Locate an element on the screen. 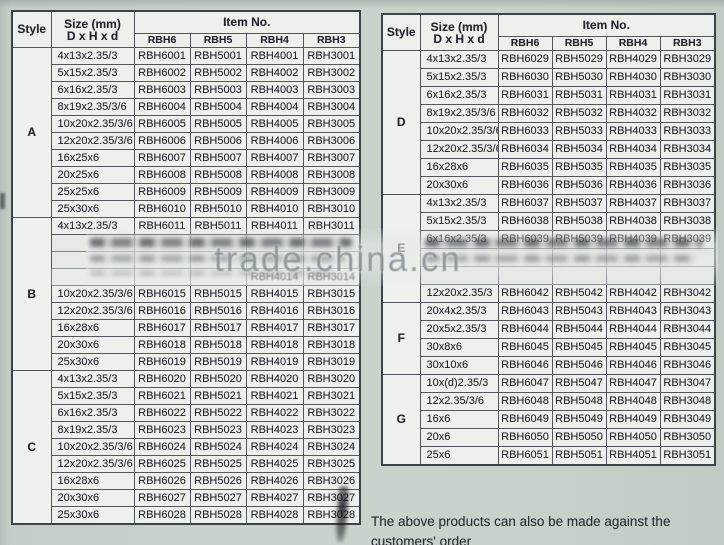 The image size is (724, 545). table-row: 20x5x2.35/3 RBH6044 RBH5044 RBH4044 RBH3044 is located at coordinates (549, 329).